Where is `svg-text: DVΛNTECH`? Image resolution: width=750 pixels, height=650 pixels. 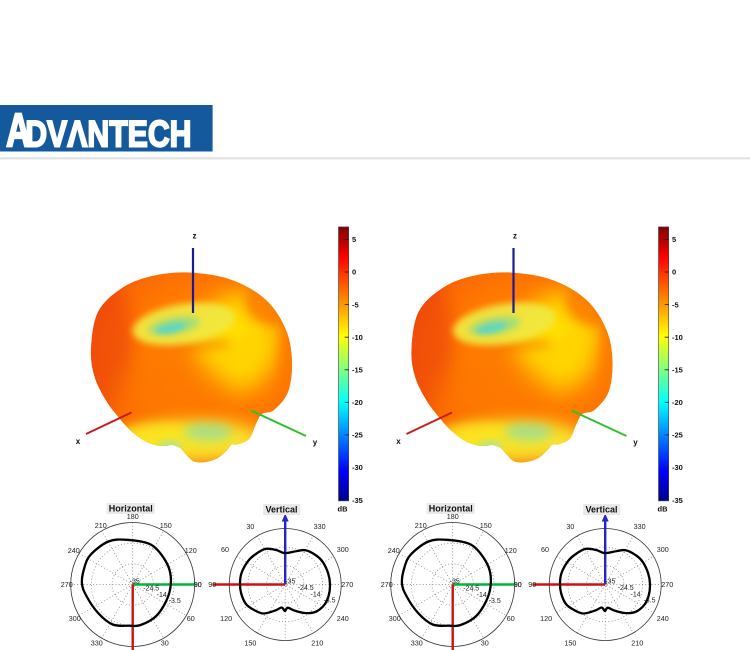 svg-text: DVΛNTECH is located at coordinates (108, 133).